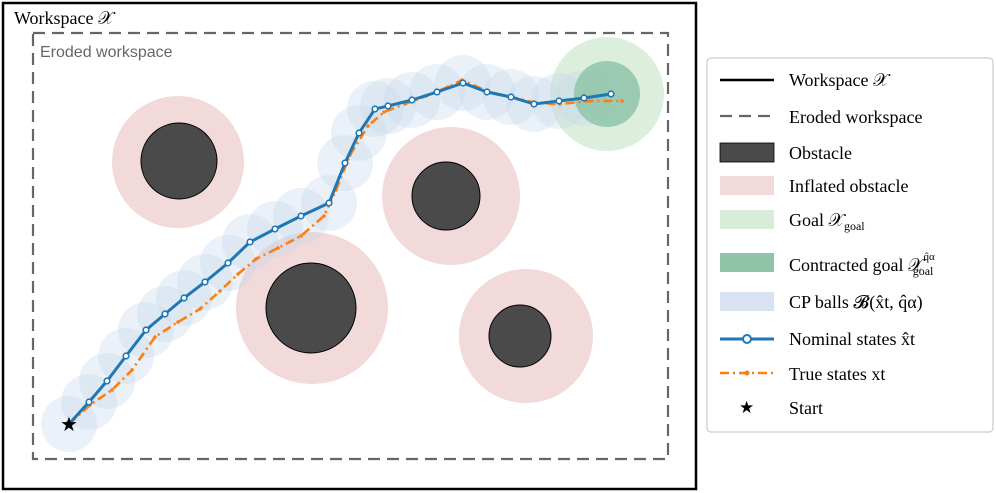 The width and height of the screenshot is (996, 493). Describe the element at coordinates (862, 264) in the screenshot. I see `legend-contracted-goal-label: Contracted goal 𝒳q̂α goal` at that location.